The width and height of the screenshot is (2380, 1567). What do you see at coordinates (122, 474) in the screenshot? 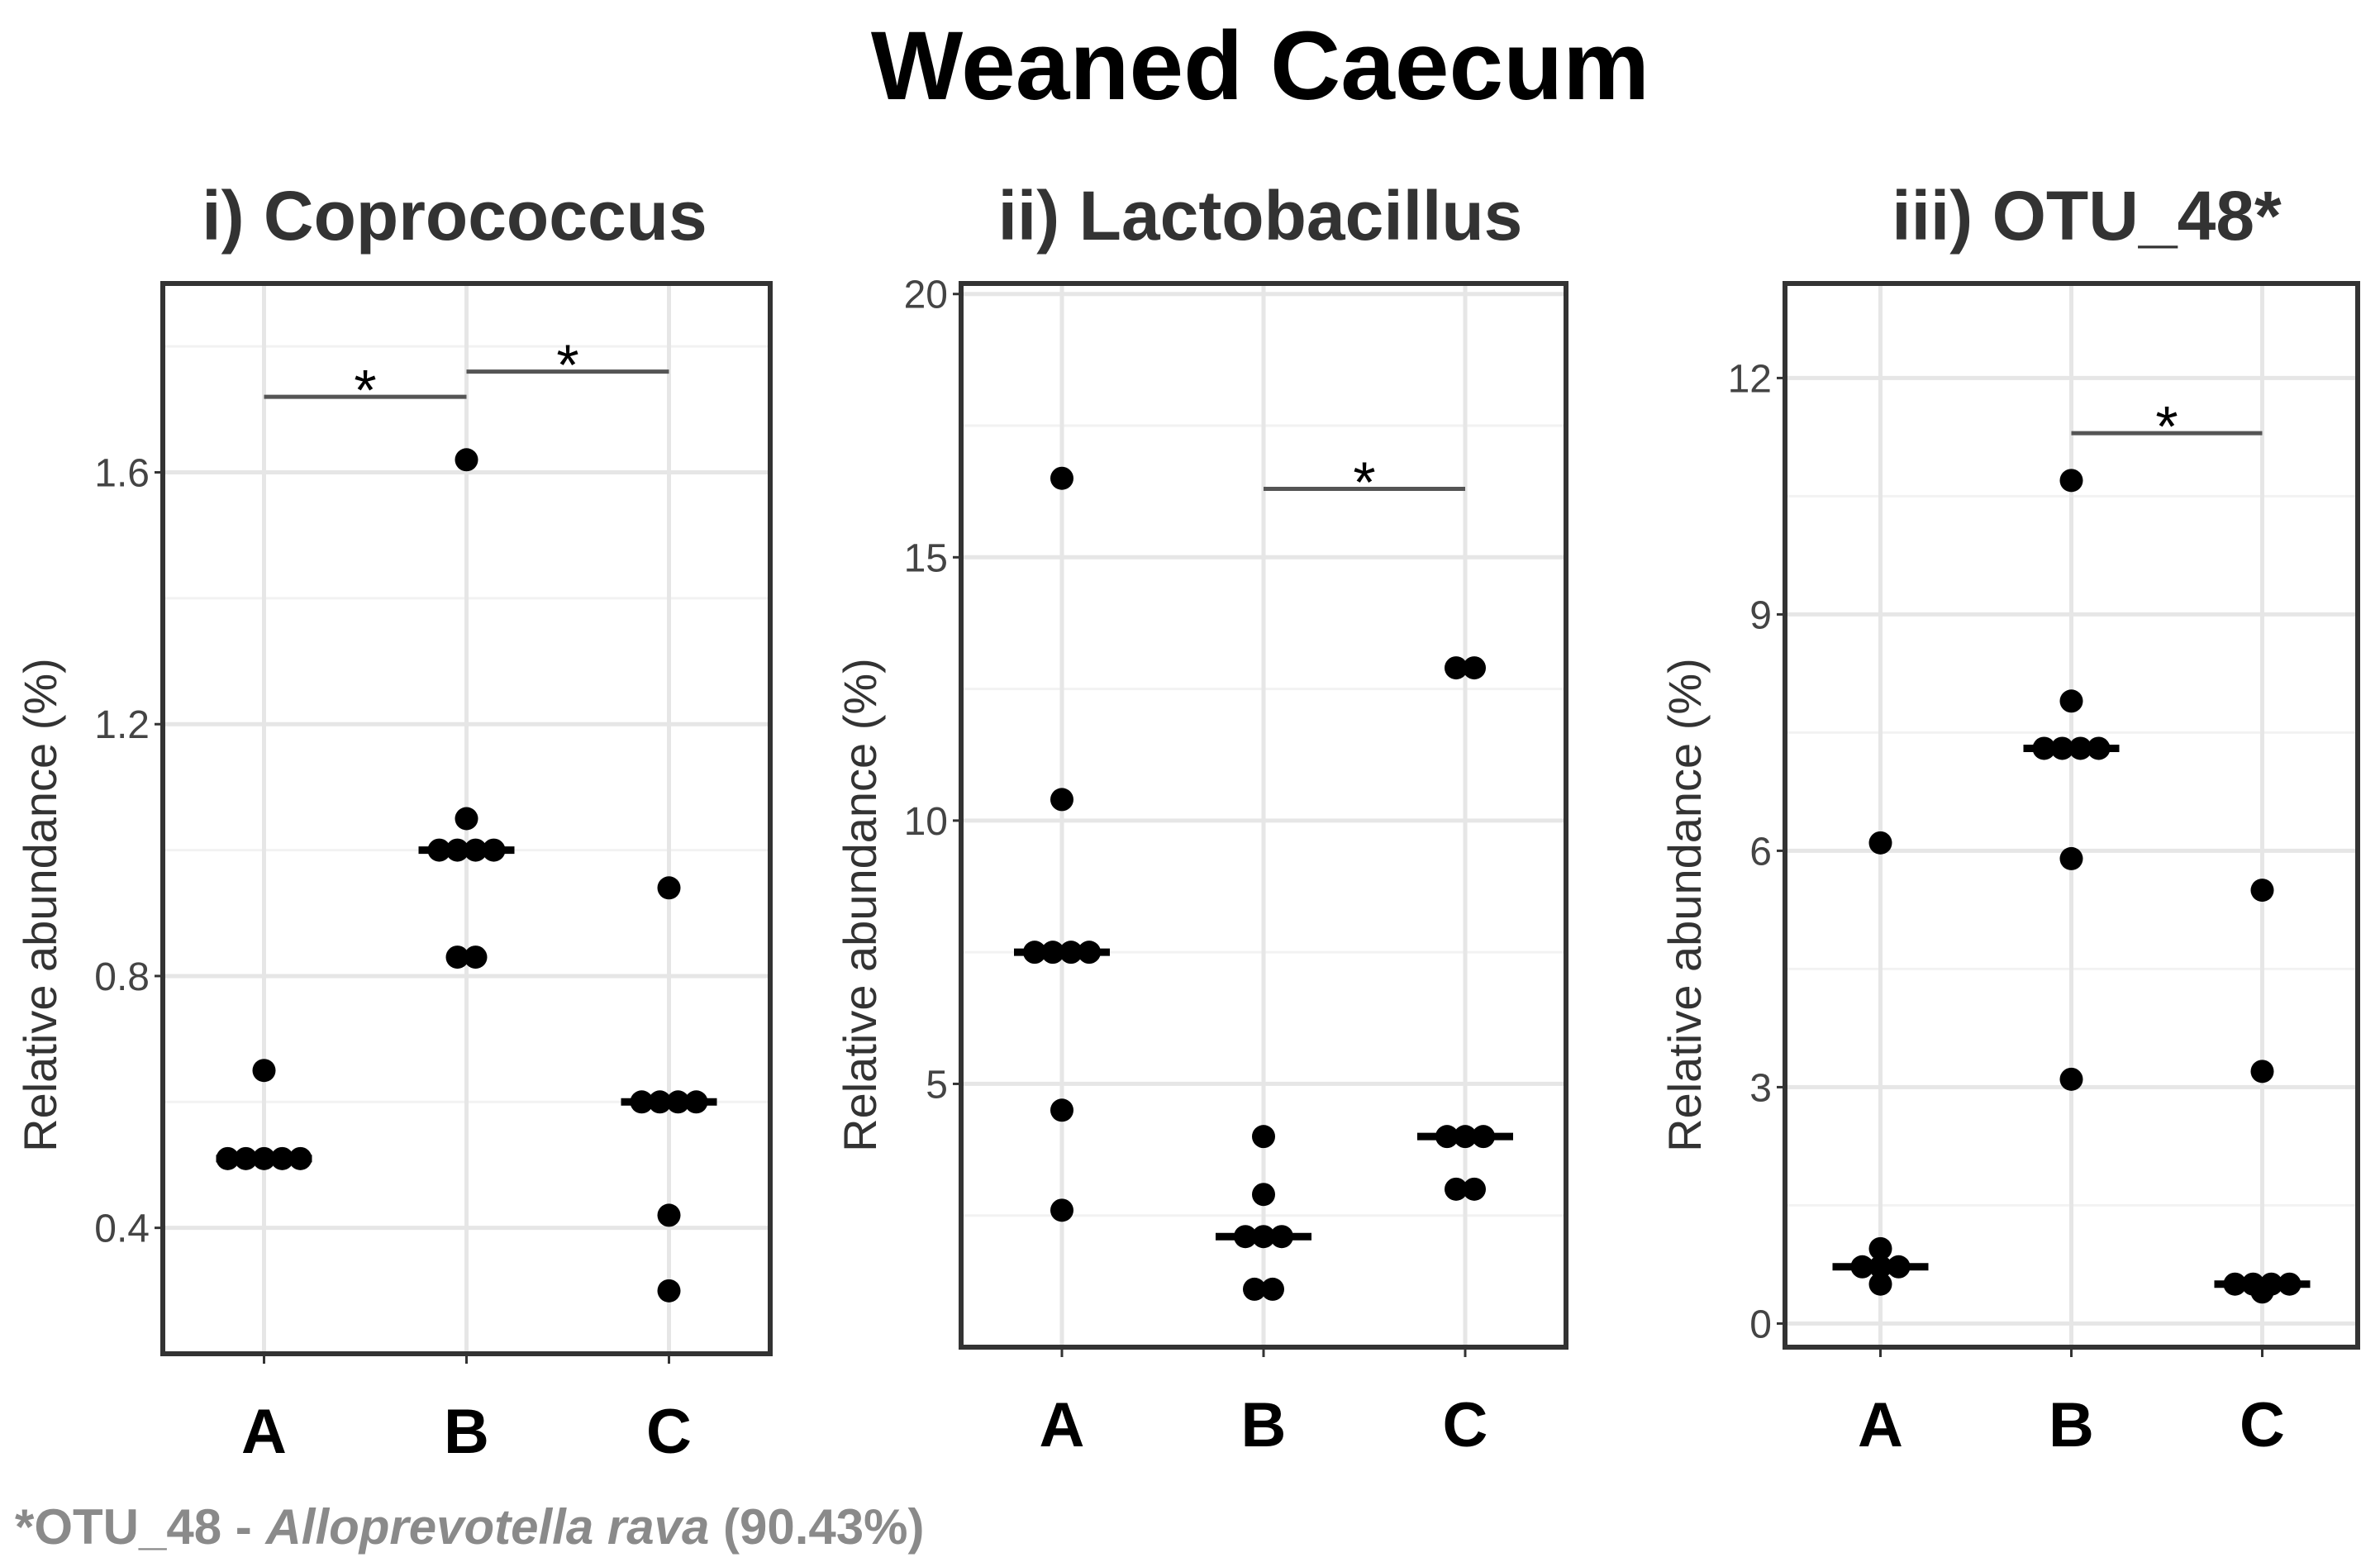
I see `y-tick-label: 1.6` at bounding box center [122, 474].